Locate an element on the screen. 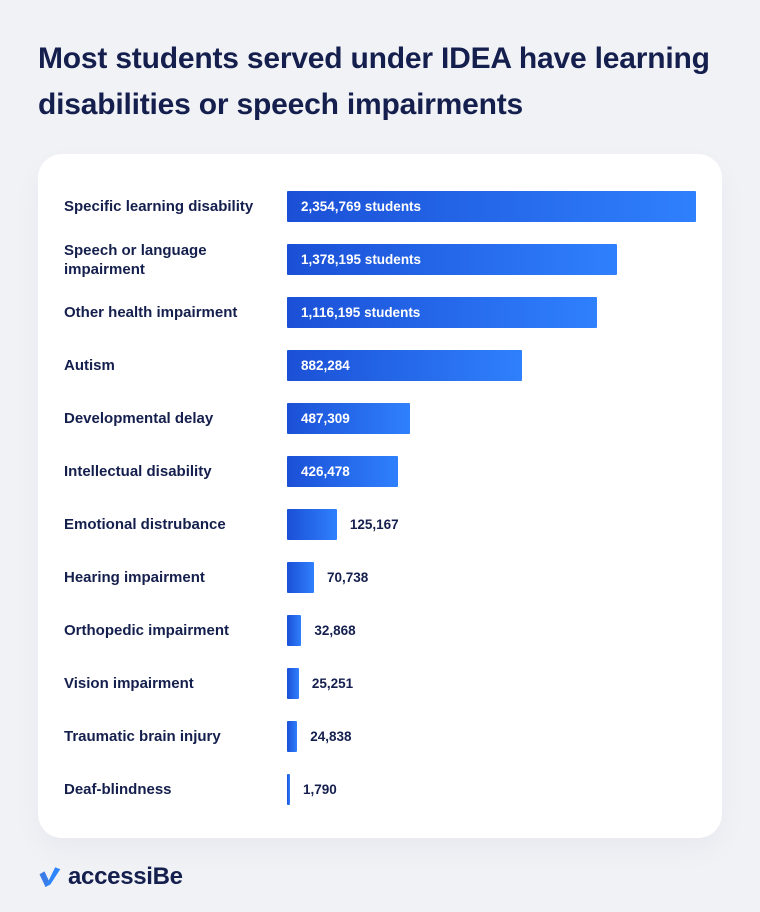 The image size is (760, 912). bar-area: 882,284 is located at coordinates (491, 365).